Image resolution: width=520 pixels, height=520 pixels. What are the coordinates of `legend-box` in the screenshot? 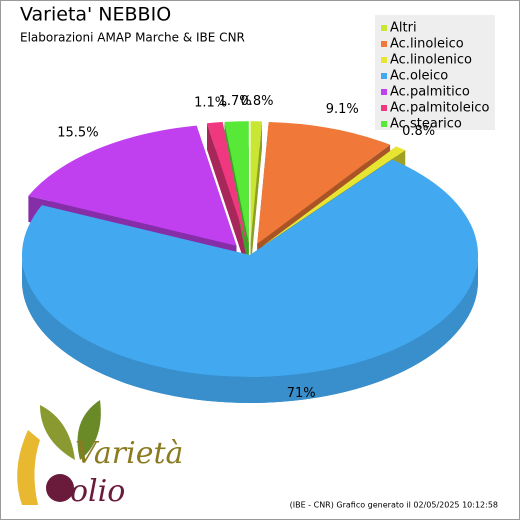 It's located at (435, 72).